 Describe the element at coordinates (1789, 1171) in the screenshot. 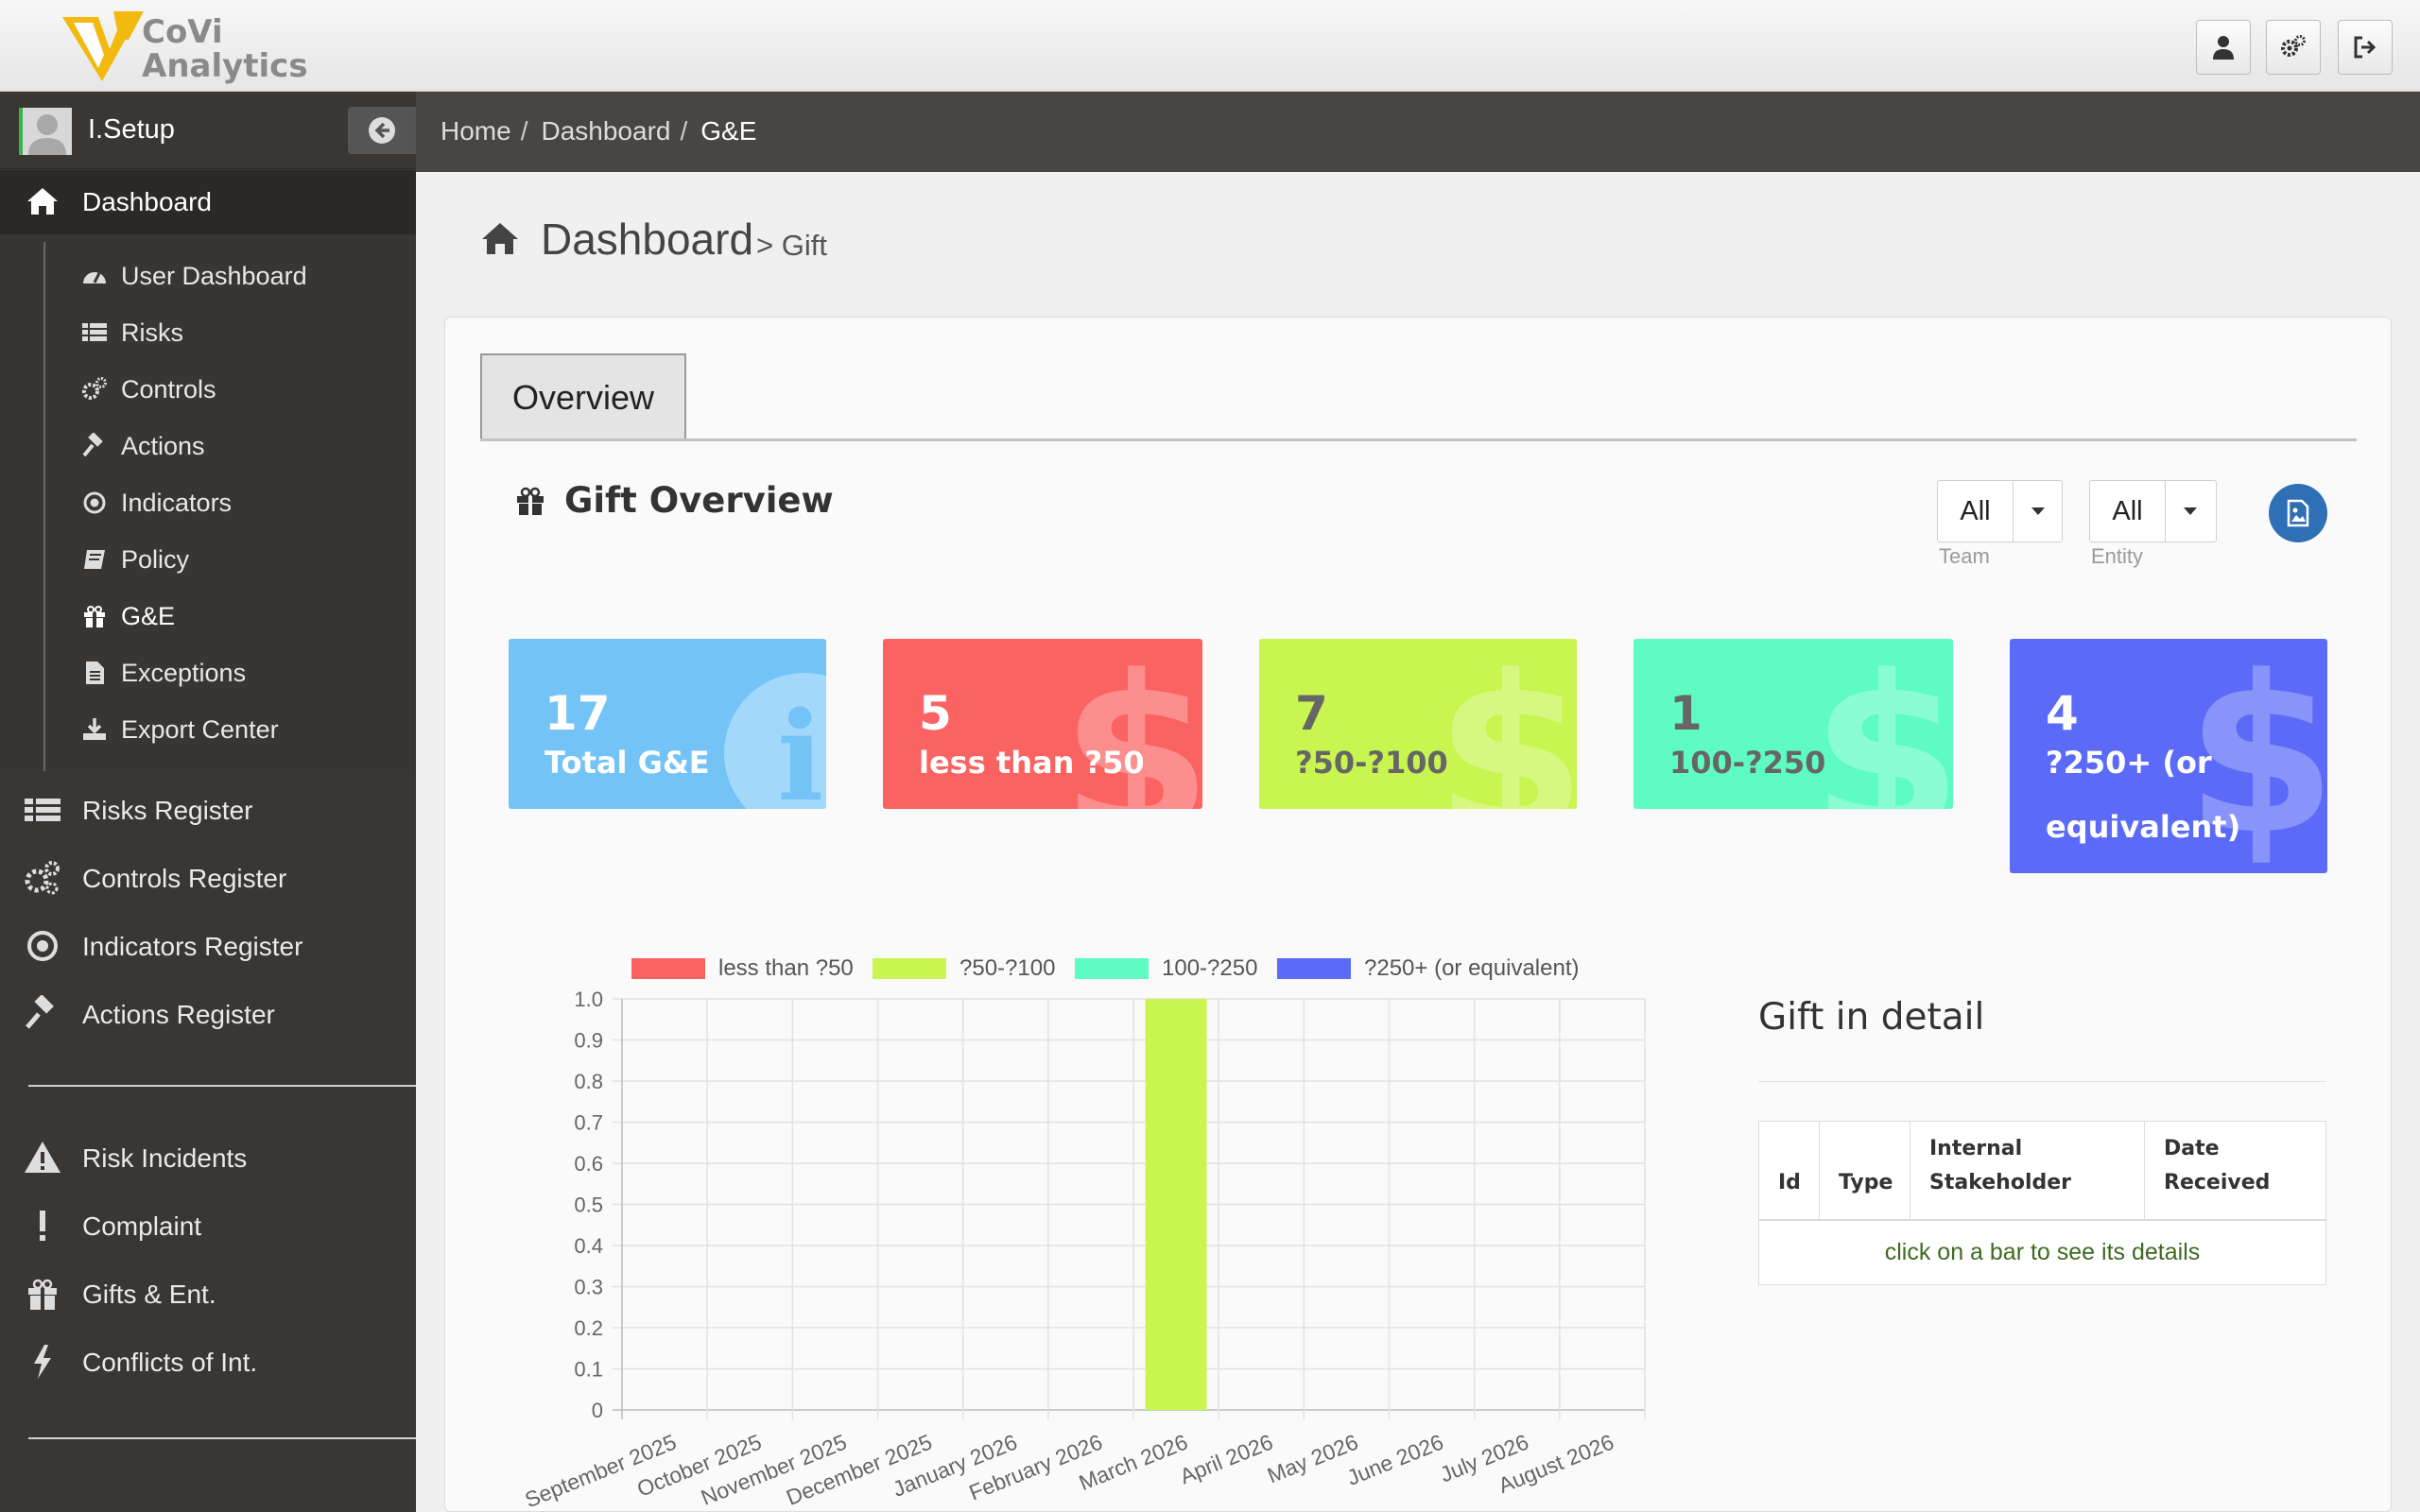

I see `table-header-id: Id` at that location.